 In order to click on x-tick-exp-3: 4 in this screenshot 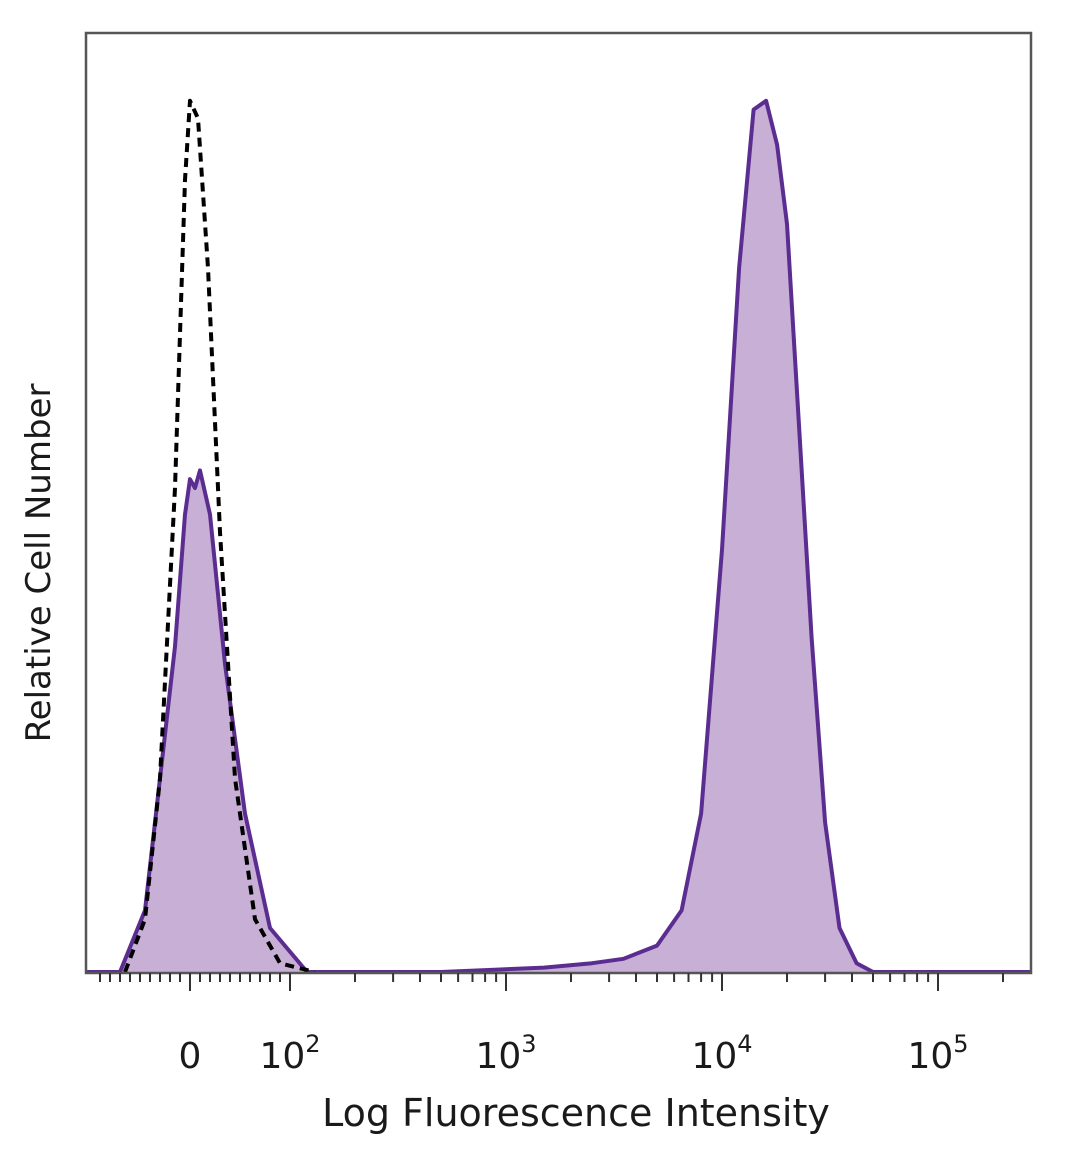, I will do `click(744, 1044)`.